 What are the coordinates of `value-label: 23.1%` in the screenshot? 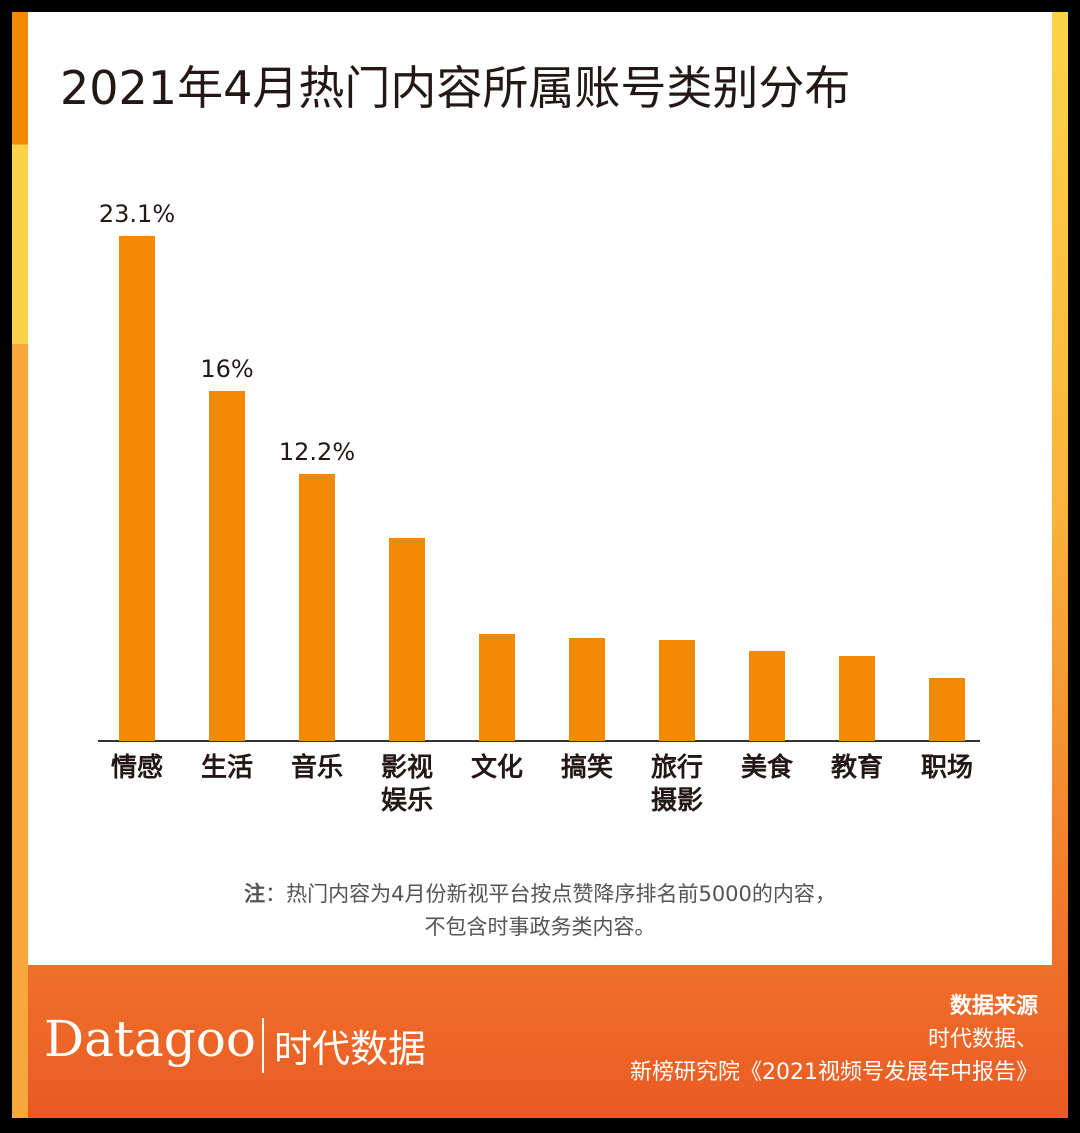 It's located at (137, 214).